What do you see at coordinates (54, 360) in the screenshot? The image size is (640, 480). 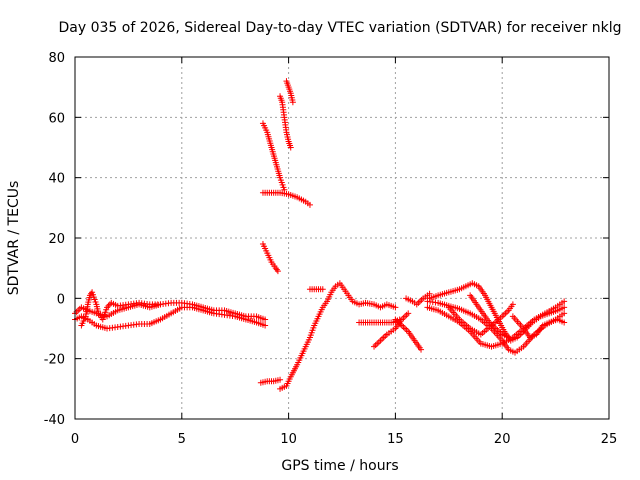 I see `y-tick-label: -20` at bounding box center [54, 360].